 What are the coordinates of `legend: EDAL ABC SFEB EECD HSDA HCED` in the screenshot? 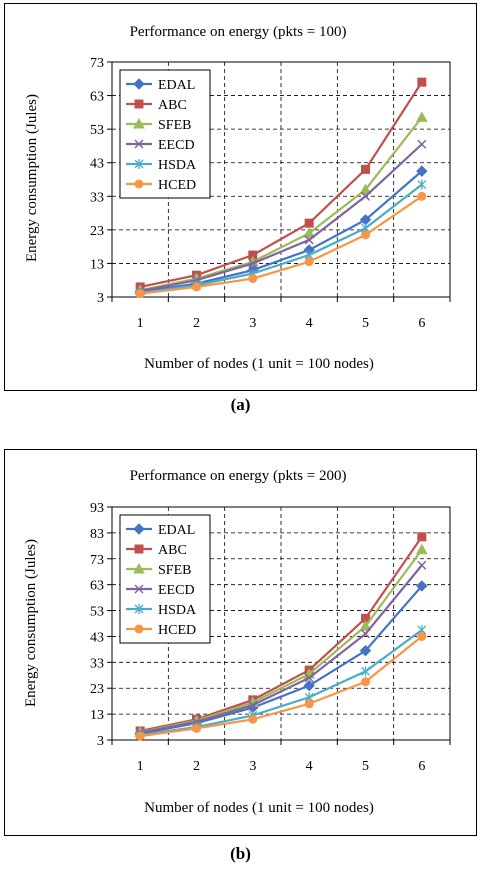 It's located at (165, 579).